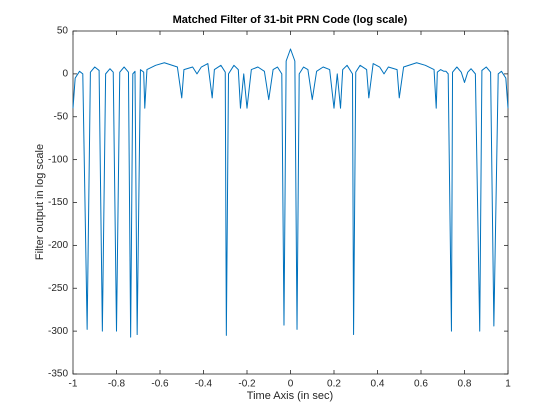 This screenshot has width=560, height=420. I want to click on x-tick-label: 0.2, so click(334, 384).